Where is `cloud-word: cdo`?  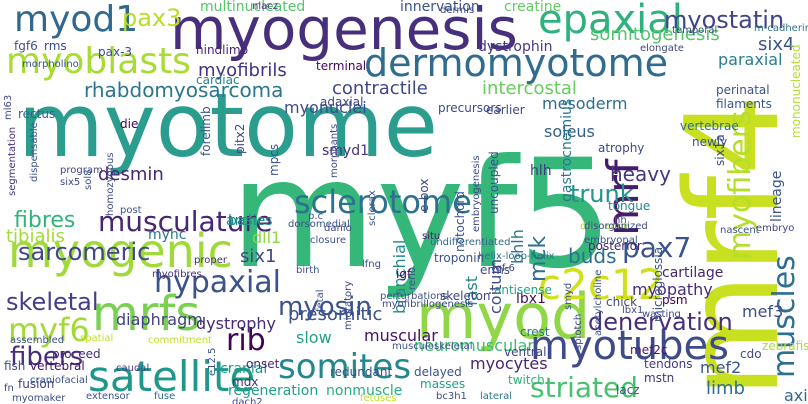 cloud-word: cdo is located at coordinates (751, 354).